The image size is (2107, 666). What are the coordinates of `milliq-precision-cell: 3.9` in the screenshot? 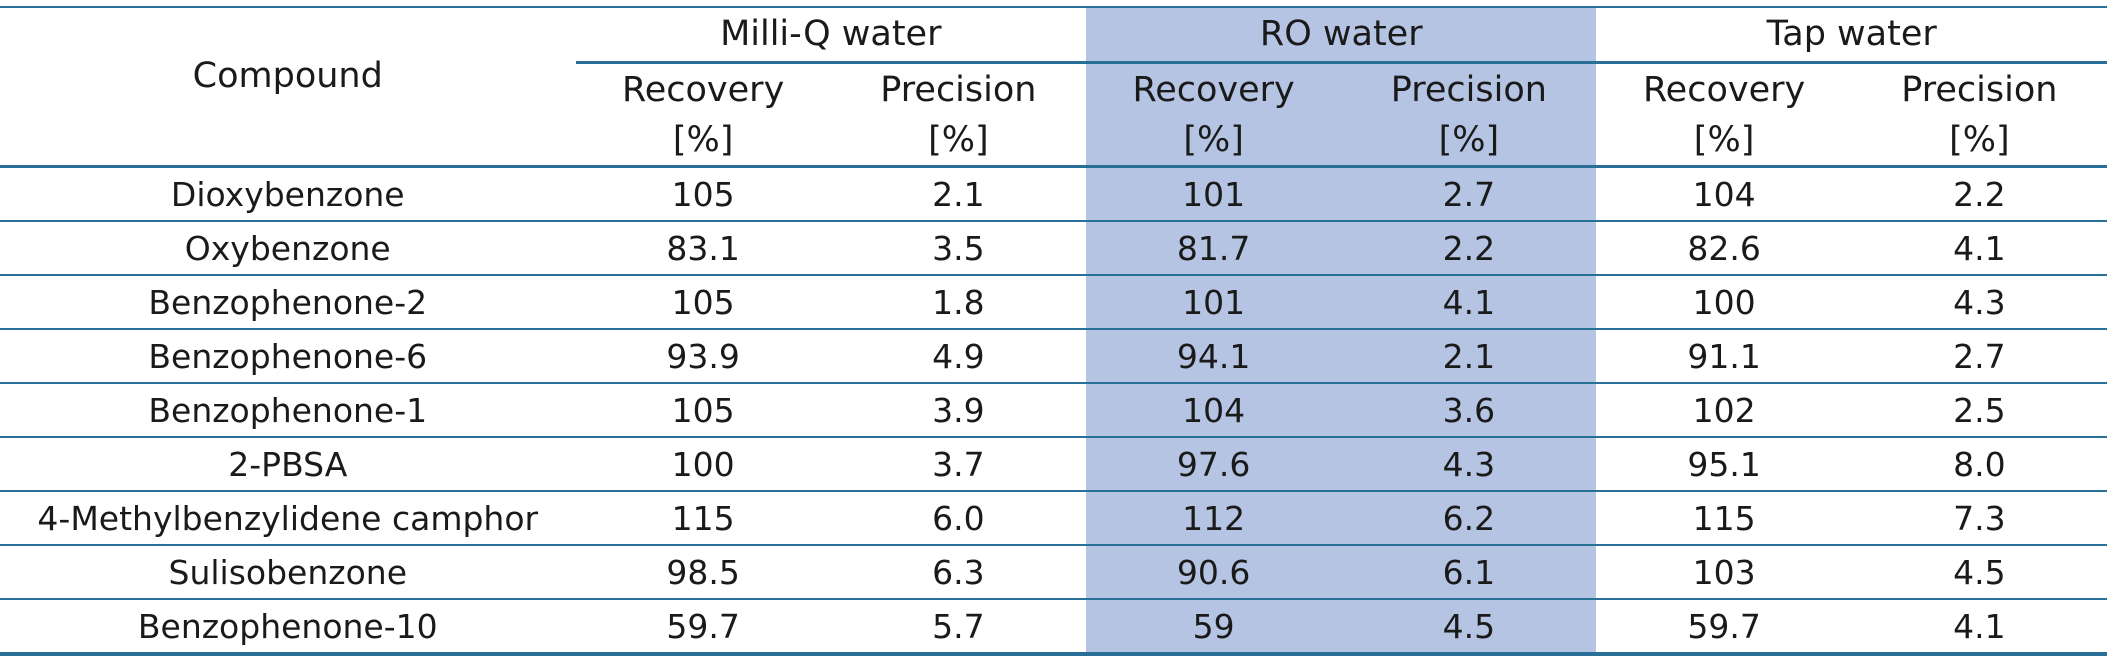 It's located at (958, 410).